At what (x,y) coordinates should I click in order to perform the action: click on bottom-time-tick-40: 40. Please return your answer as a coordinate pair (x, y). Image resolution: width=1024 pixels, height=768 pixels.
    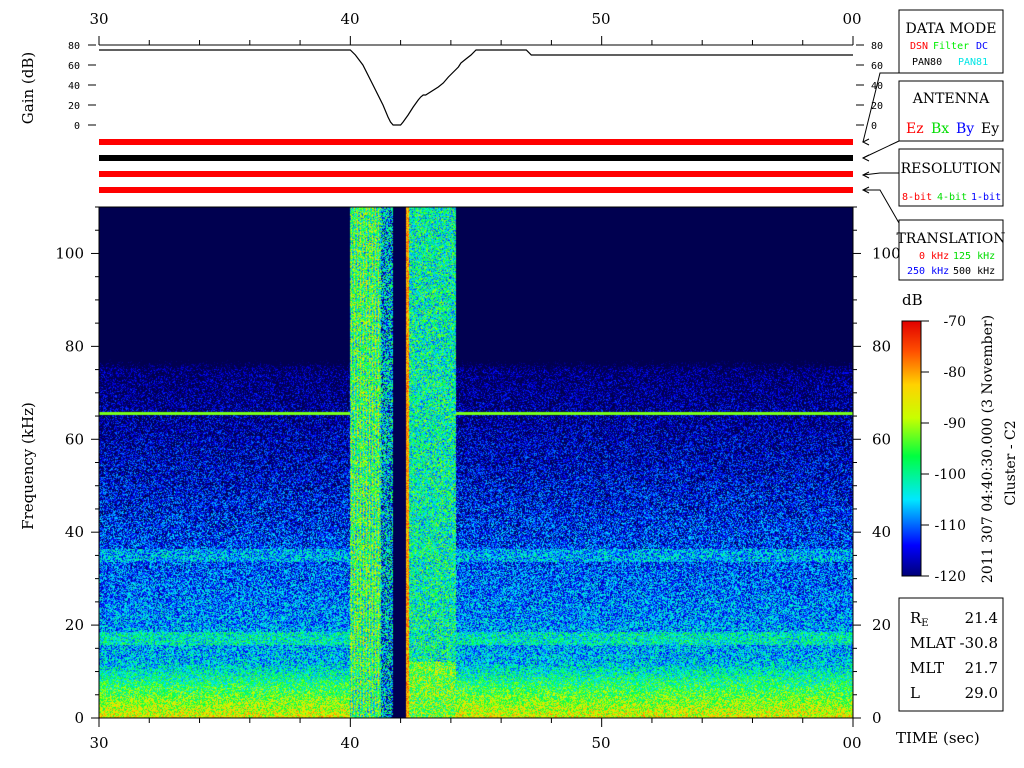
    Looking at the image, I should click on (349, 743).